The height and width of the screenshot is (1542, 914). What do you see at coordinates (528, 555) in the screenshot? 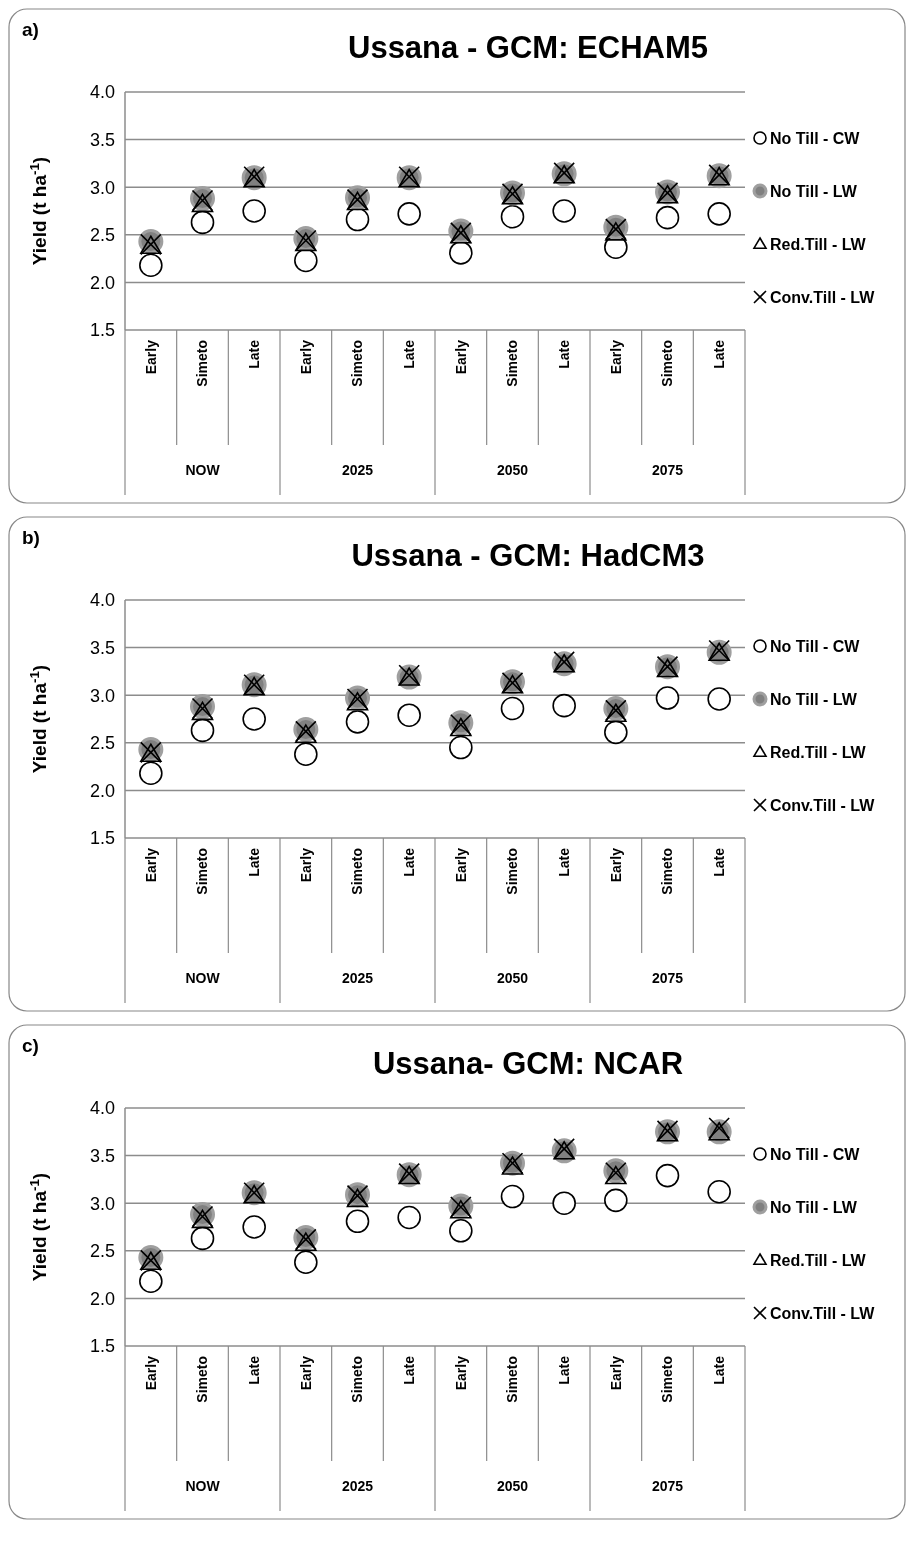
I see `chart-title: Ussana - GCM: HadCM3` at bounding box center [528, 555].